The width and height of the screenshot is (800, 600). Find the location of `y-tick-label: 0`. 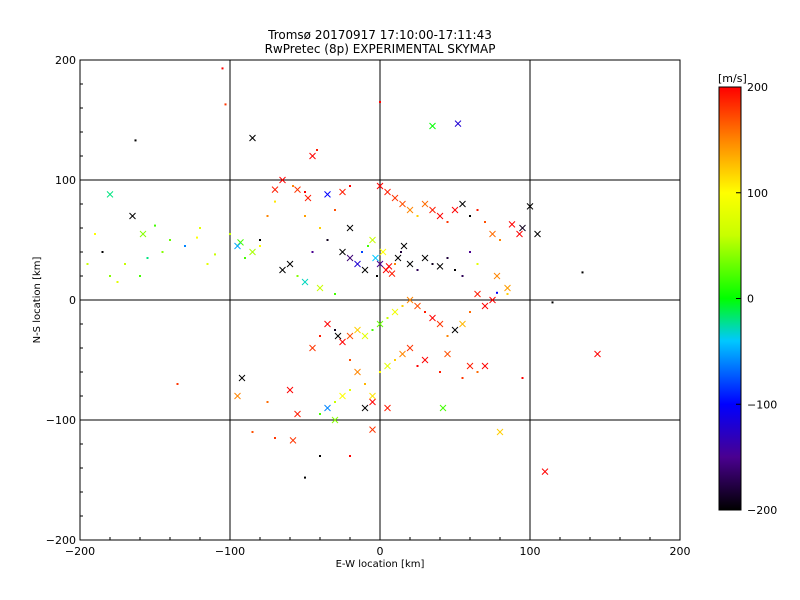

y-tick-label: 0 is located at coordinates (72, 300).